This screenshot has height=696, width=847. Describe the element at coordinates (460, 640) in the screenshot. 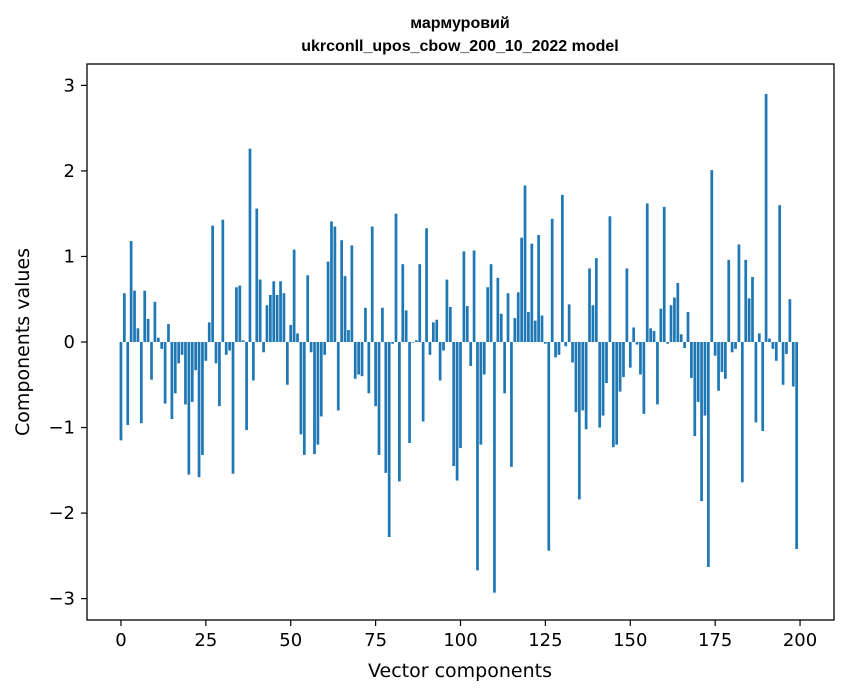

I see `x-tick-label-100: 100` at that location.